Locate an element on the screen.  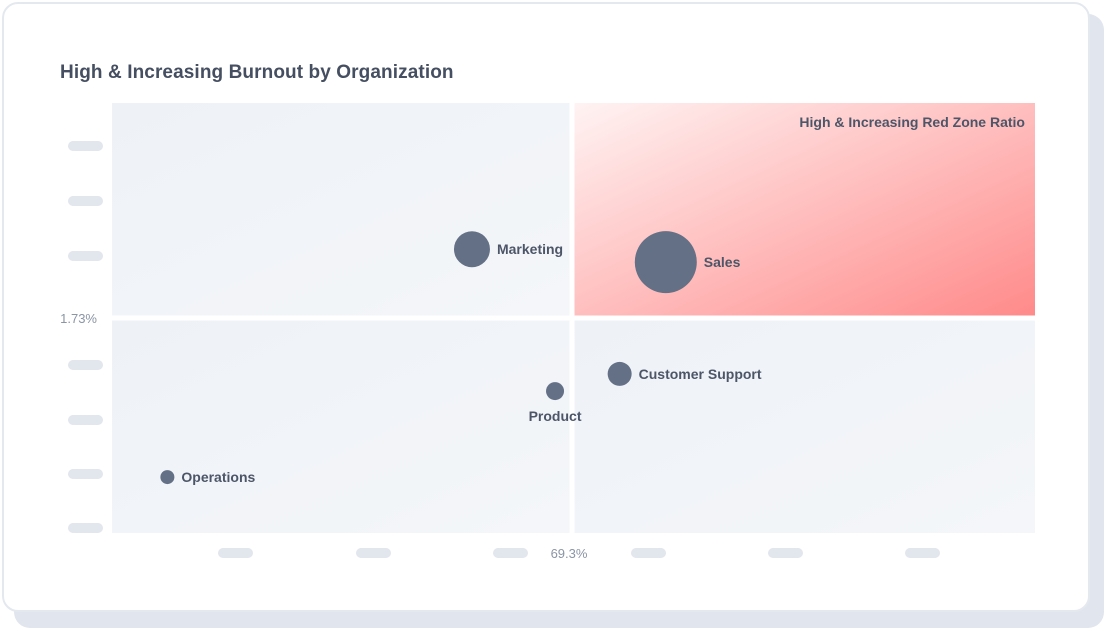
bubble-label: Operations is located at coordinates (218, 477).